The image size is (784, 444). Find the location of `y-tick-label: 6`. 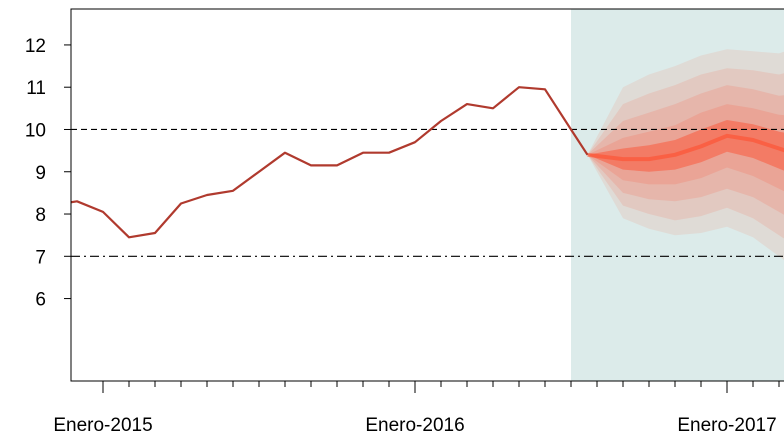

y-tick-label: 6 is located at coordinates (40, 300).